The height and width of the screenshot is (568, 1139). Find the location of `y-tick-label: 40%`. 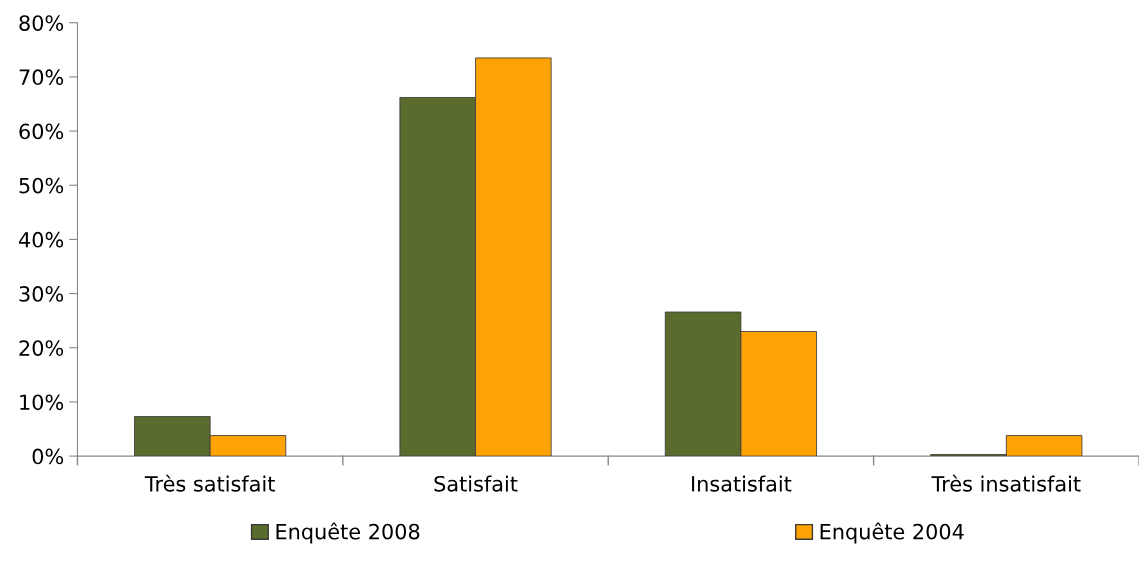

y-tick-label: 40% is located at coordinates (41, 239).